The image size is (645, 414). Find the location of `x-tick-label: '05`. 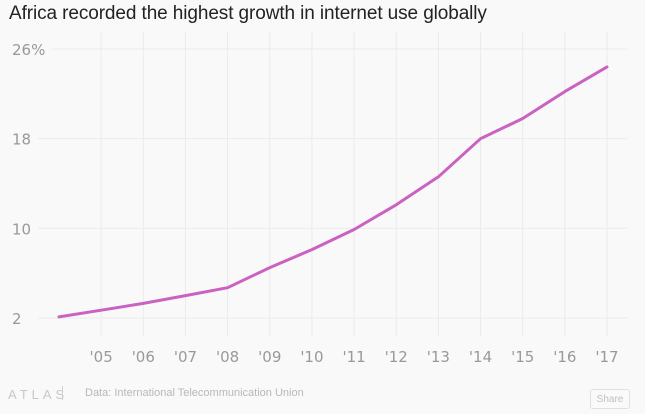

x-tick-label: '05 is located at coordinates (101, 357).